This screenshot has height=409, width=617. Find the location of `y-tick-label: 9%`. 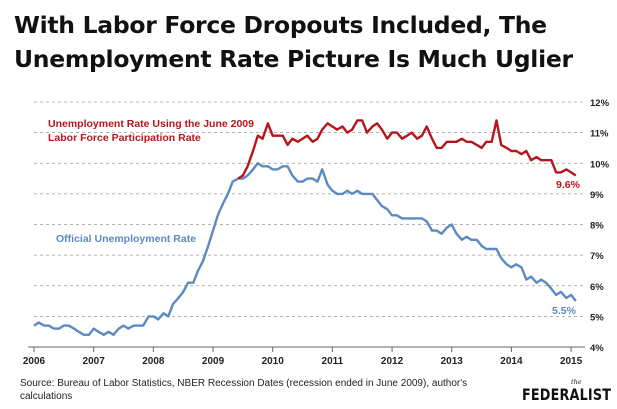

y-tick-label: 9% is located at coordinates (597, 195).